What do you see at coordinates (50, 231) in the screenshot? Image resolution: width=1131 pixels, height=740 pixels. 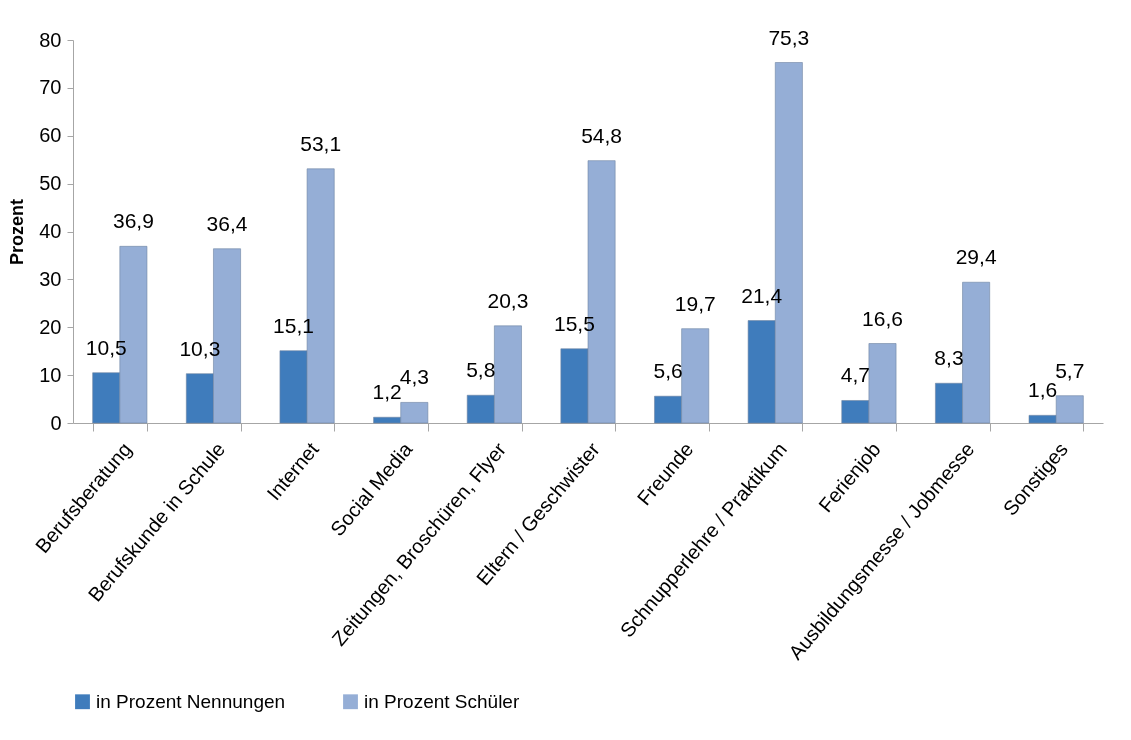 I see `y-tick-label: 40` at bounding box center [50, 231].